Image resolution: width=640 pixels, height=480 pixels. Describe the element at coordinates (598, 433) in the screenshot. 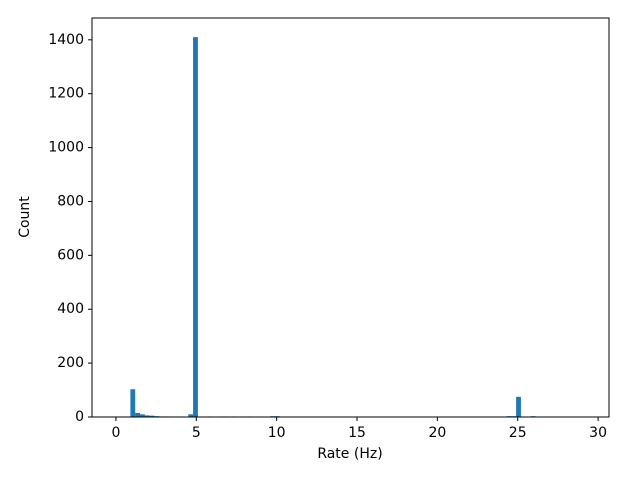

I see `x-tick-label: 30` at that location.